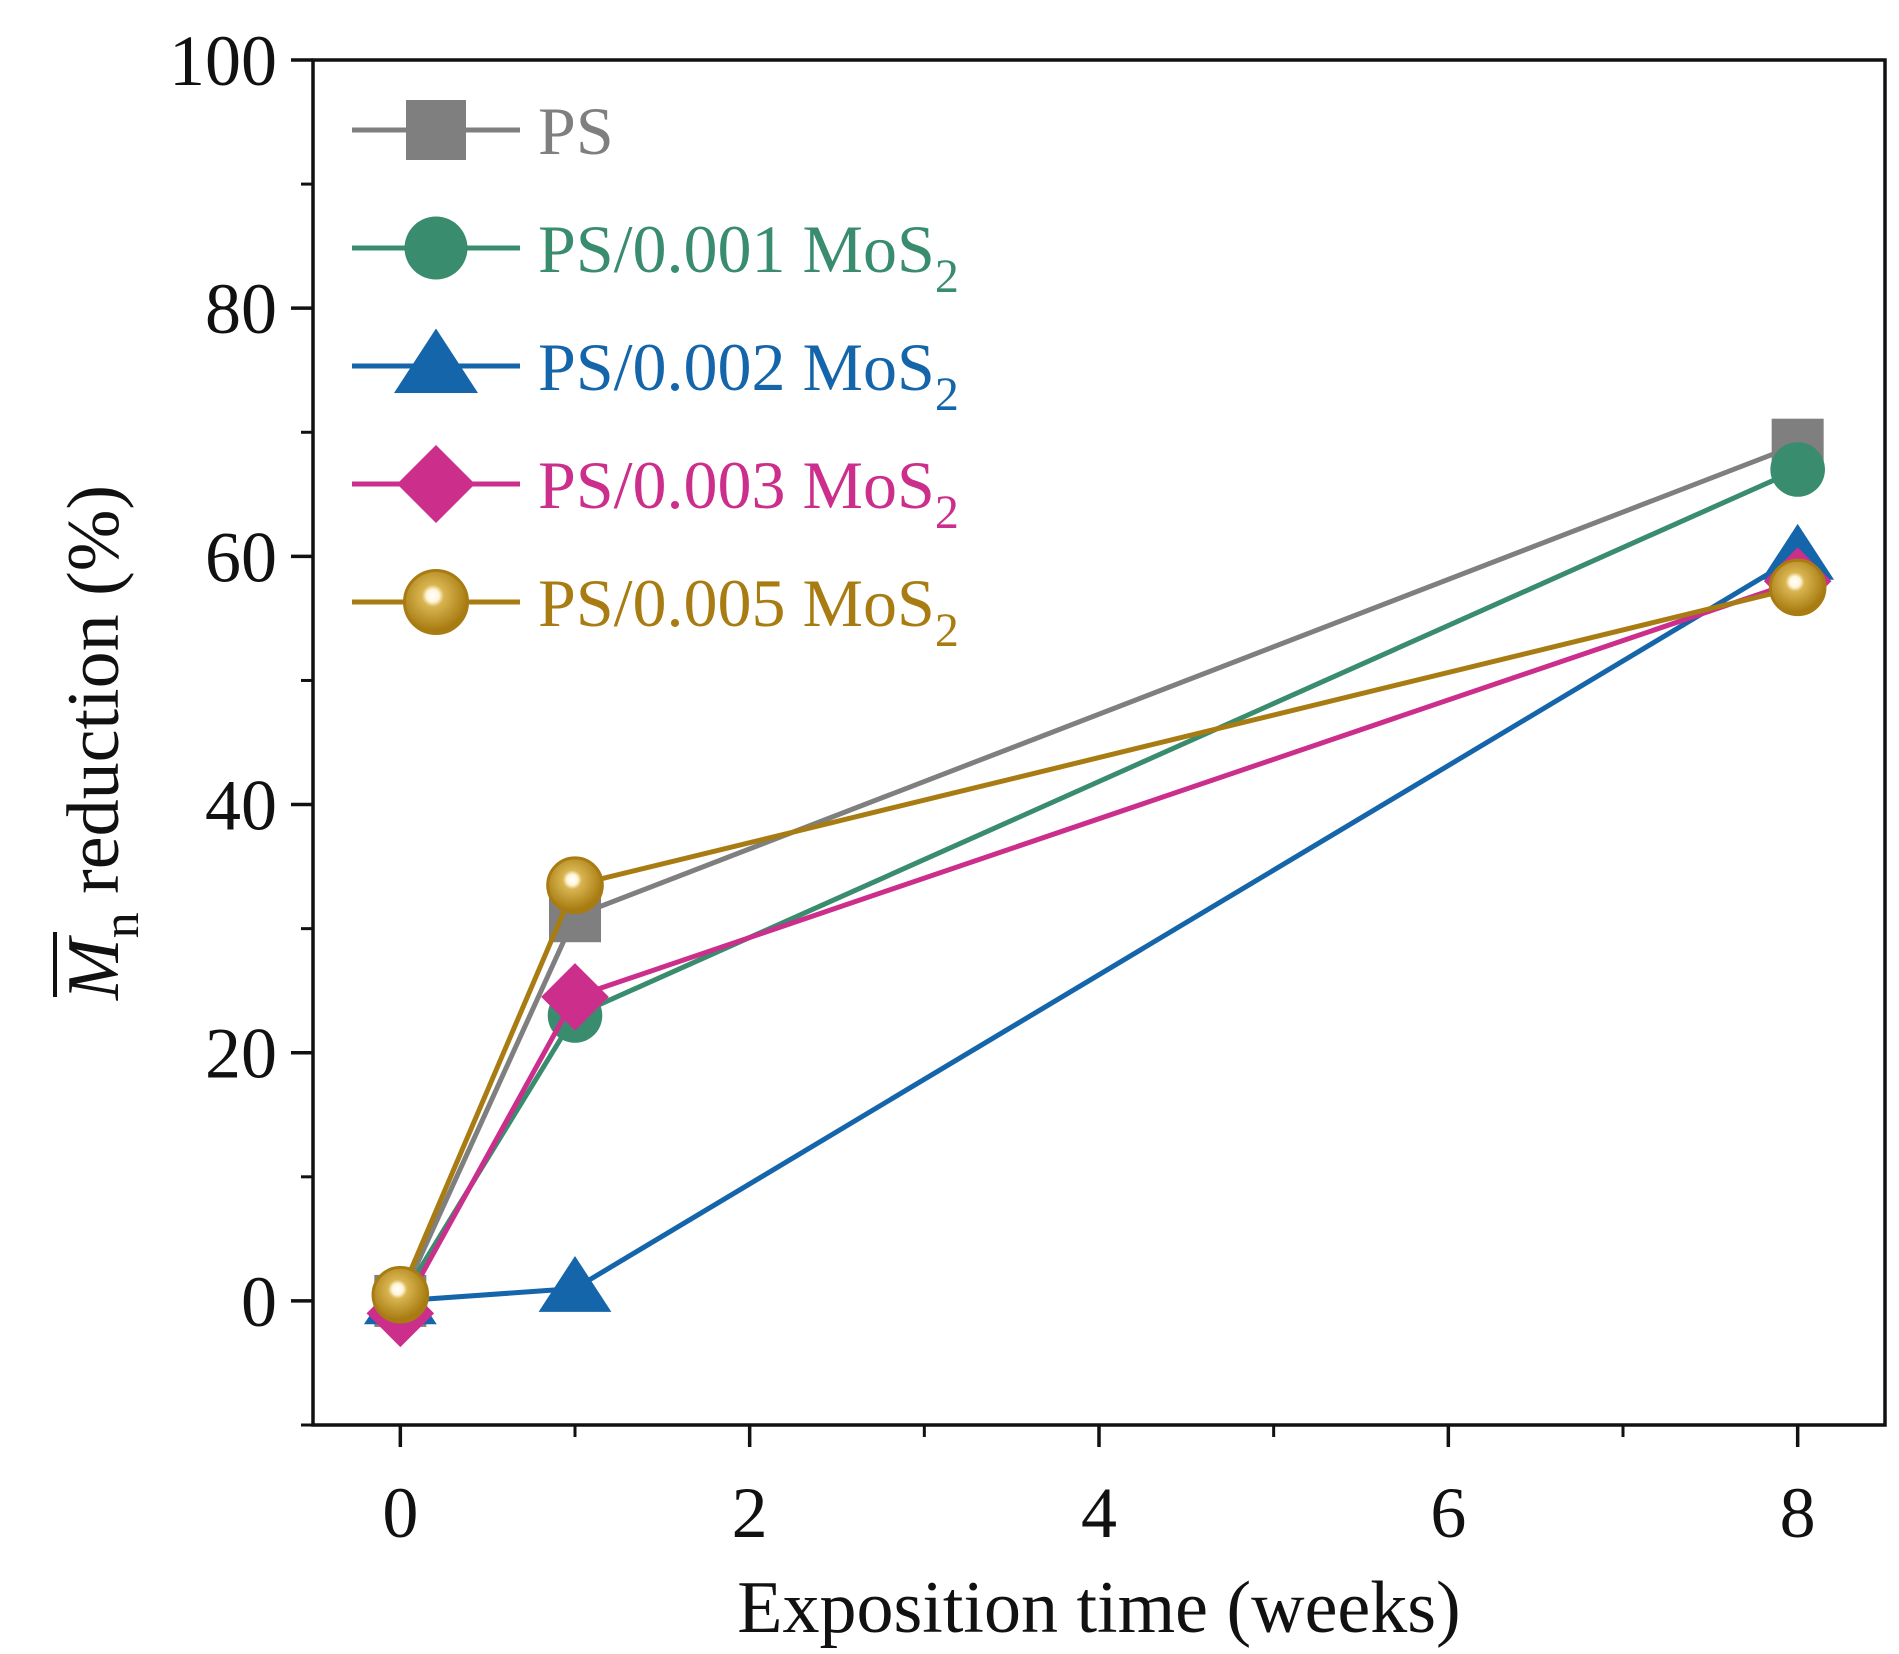  I want to click on y-tick-label: 80, so click(241, 309).